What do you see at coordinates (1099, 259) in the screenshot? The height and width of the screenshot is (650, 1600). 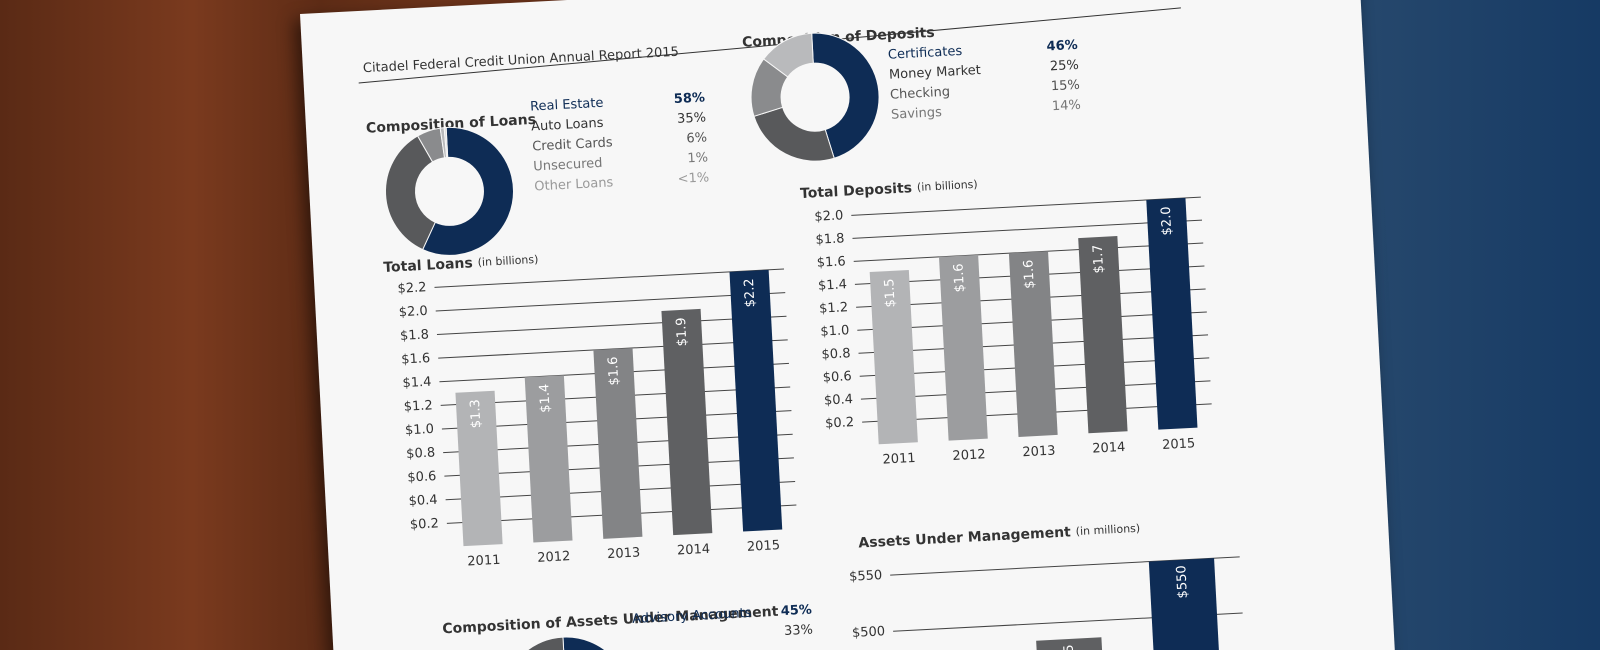 I see `value-label: $1.7` at bounding box center [1099, 259].